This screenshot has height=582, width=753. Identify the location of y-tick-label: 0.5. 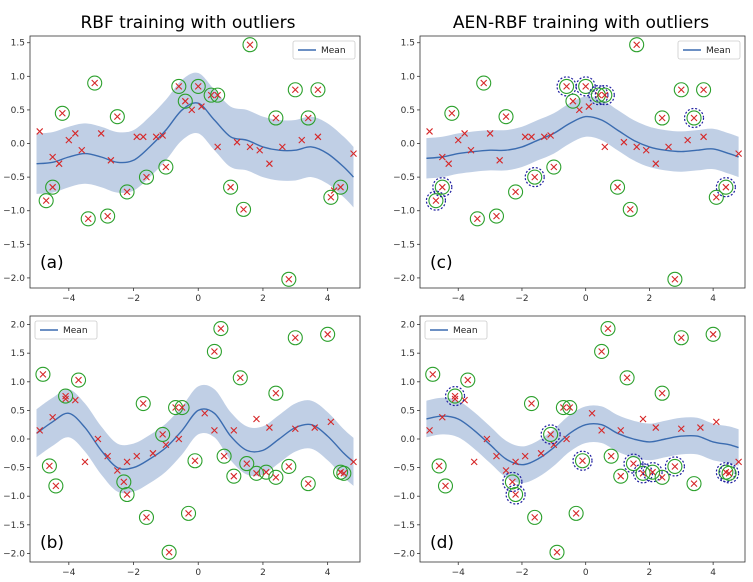
(408, 111).